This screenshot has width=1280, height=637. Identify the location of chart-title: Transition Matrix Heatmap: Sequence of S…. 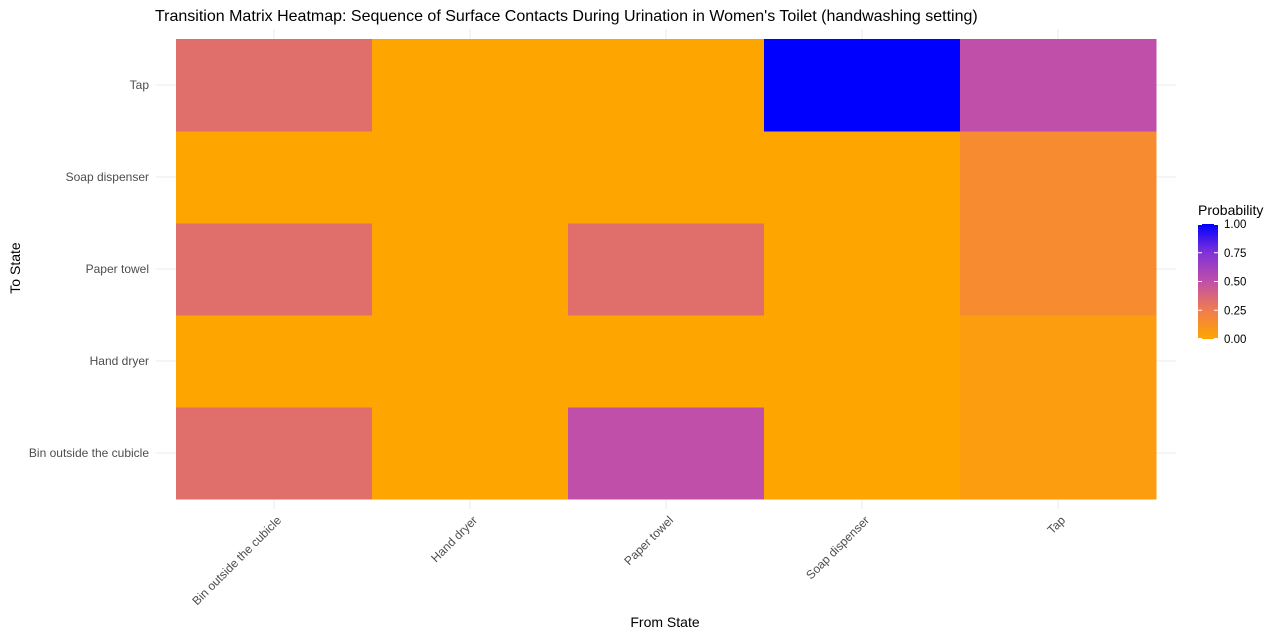
(566, 16).